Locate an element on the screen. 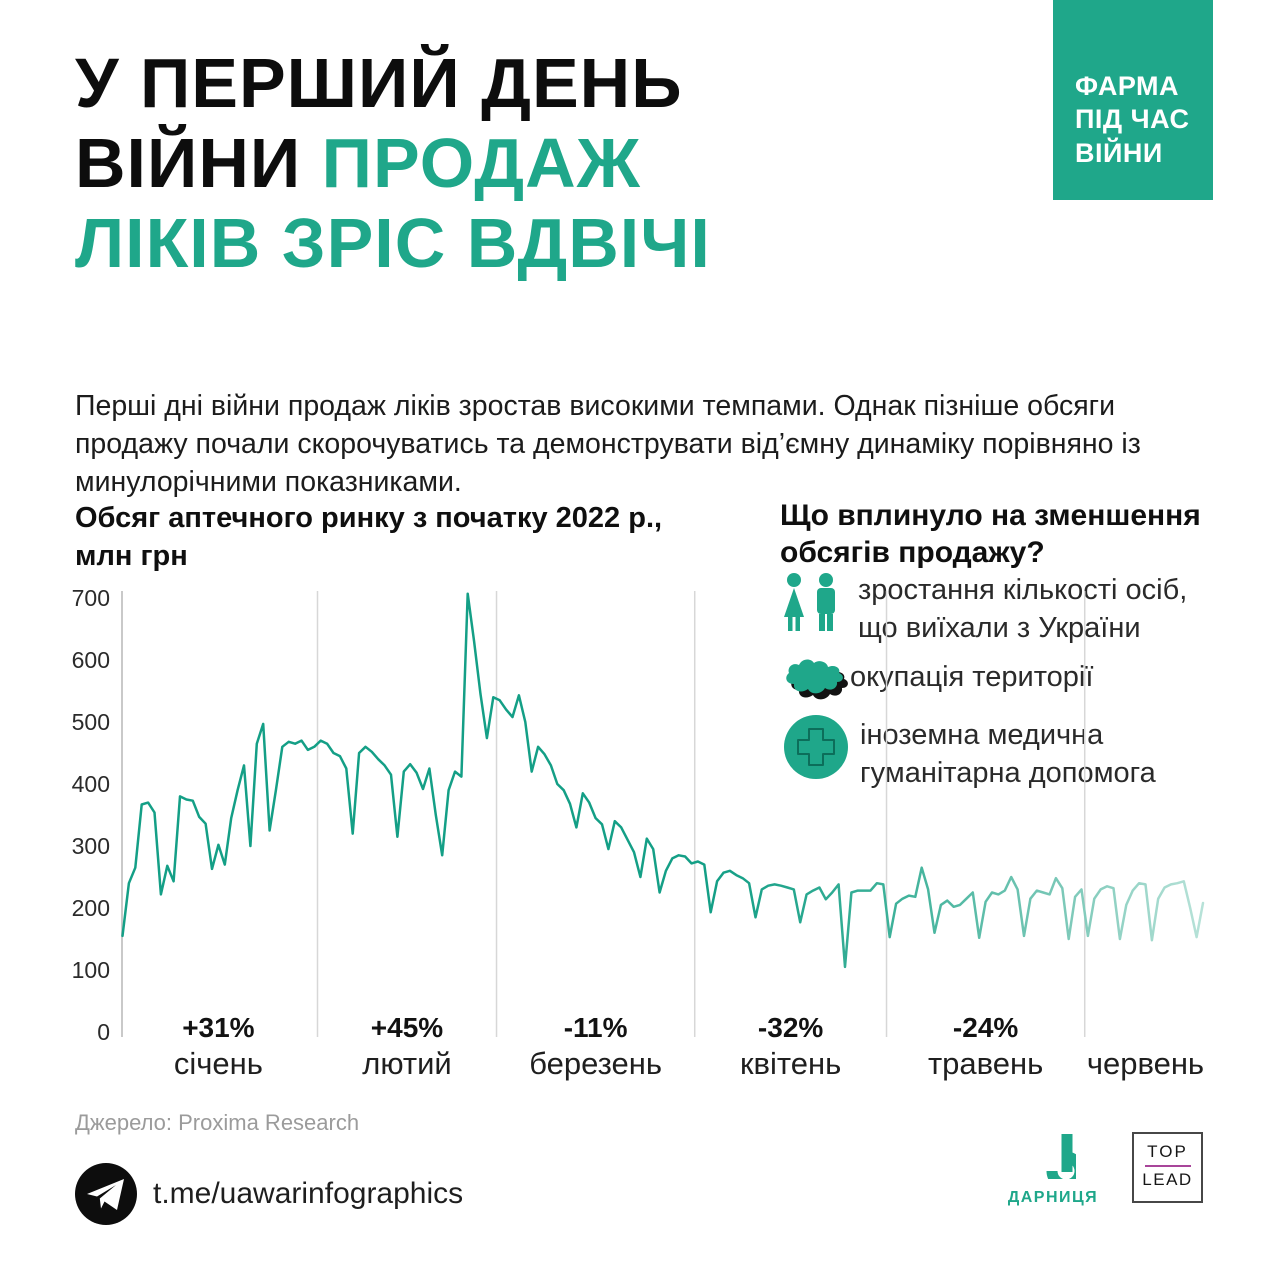 Image resolution: width=1280 pixels, height=1280 pixels. y-tick-label: 400 is located at coordinates (91, 784).